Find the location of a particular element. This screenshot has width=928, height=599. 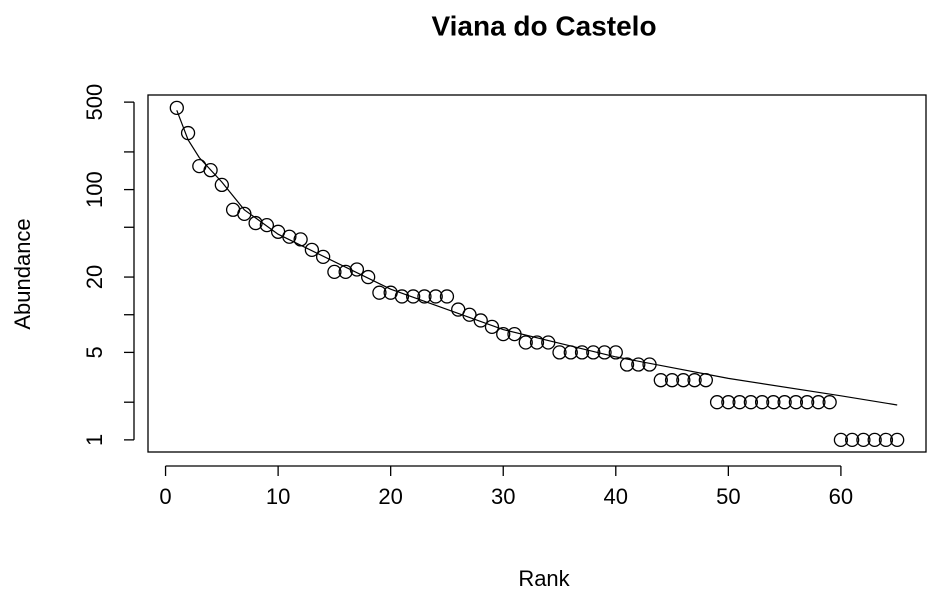

chart-title: Viana do Castelo is located at coordinates (543, 25).